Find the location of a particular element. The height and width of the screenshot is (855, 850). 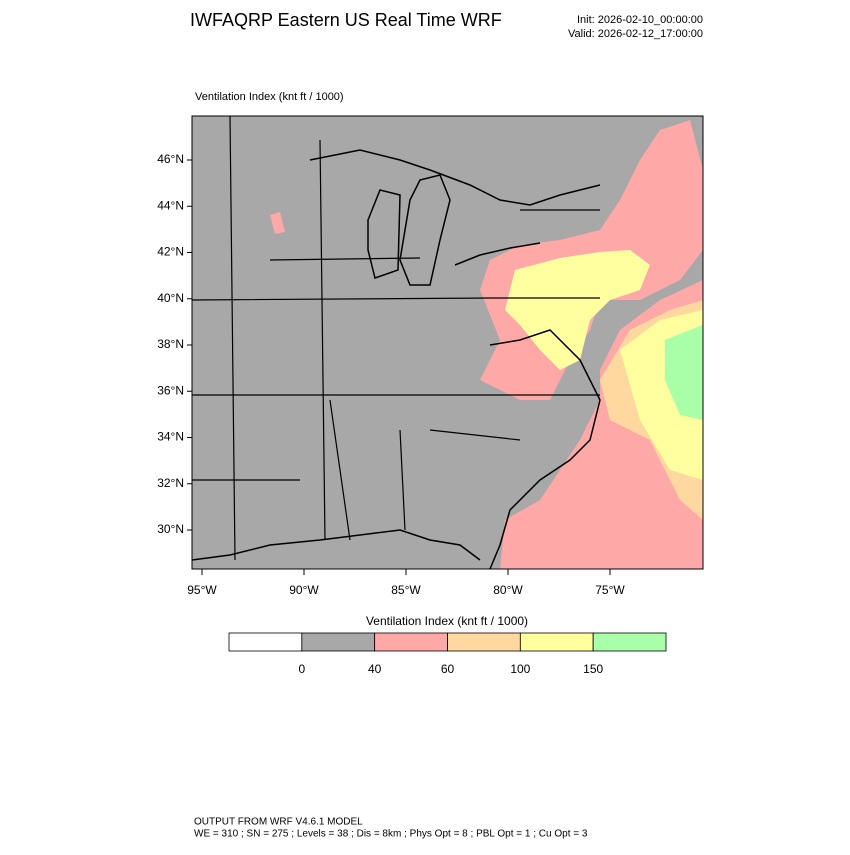

title: IWFAQRP Eastern US Real Time WRF is located at coordinates (346, 20).